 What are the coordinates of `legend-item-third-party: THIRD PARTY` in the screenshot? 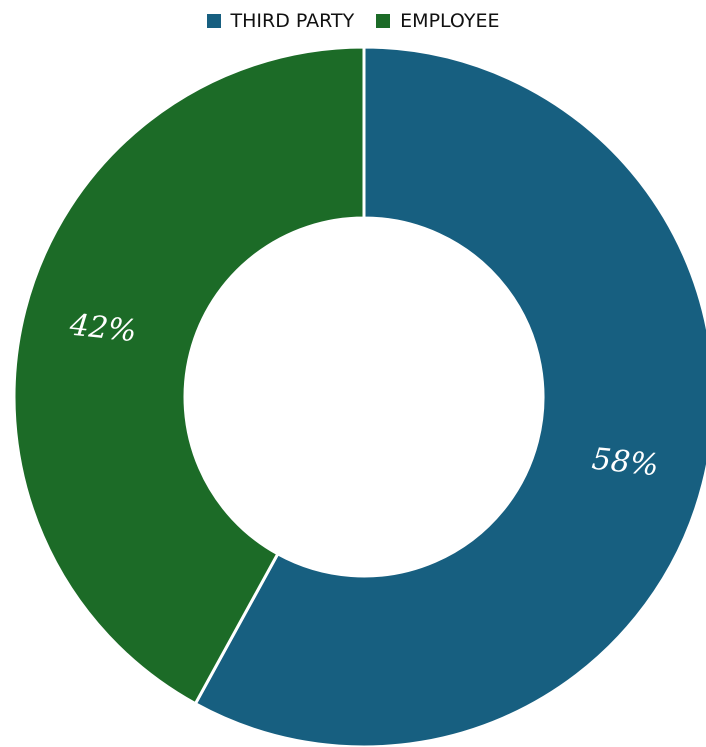 It's located at (280, 21).